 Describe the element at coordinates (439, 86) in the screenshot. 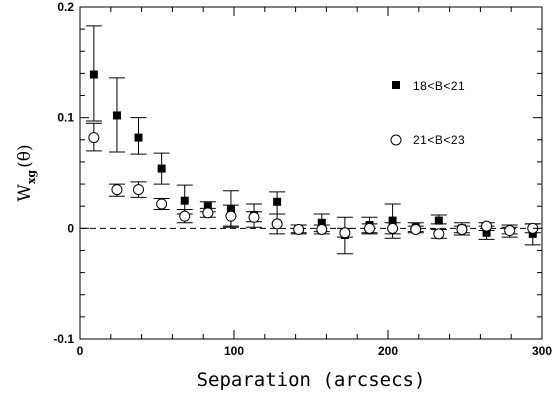

I see `legend-label-series-1: 18<B<21` at that location.